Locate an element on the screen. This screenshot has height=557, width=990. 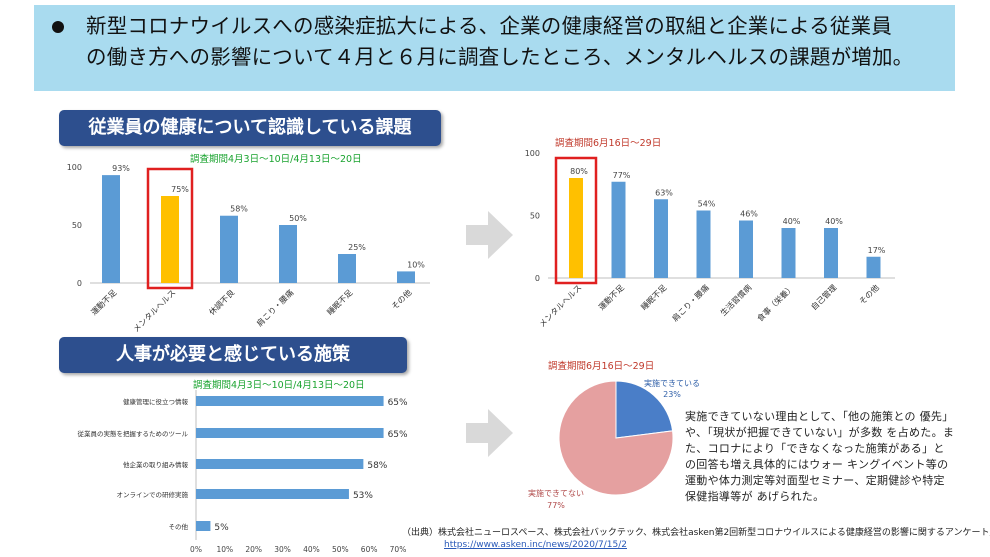
section-title-health-issues: 従業員の健康について認識している課題 is located at coordinates (250, 128).